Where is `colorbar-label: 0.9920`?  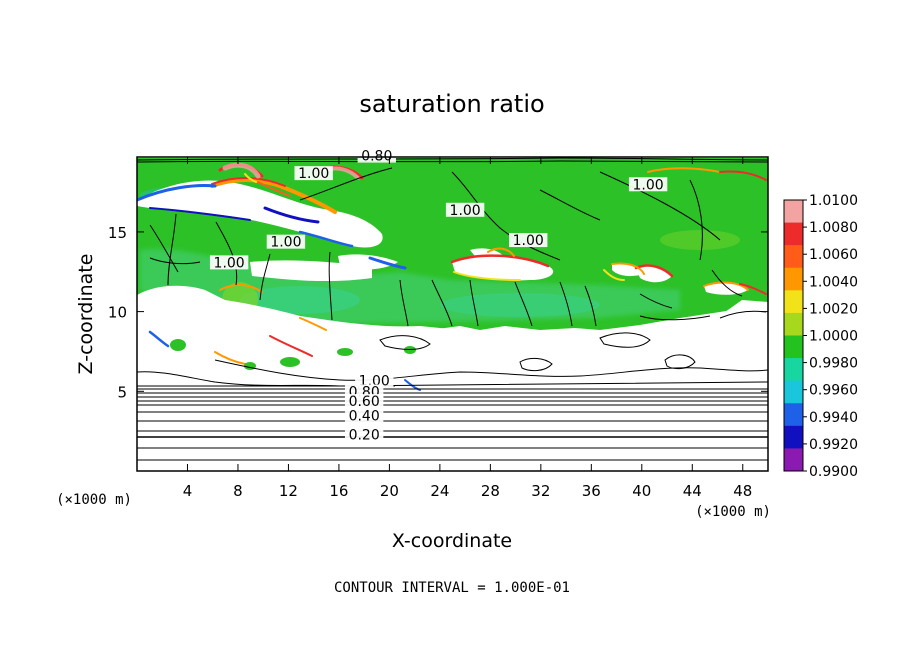
colorbar-label: 0.9920 is located at coordinates (833, 445).